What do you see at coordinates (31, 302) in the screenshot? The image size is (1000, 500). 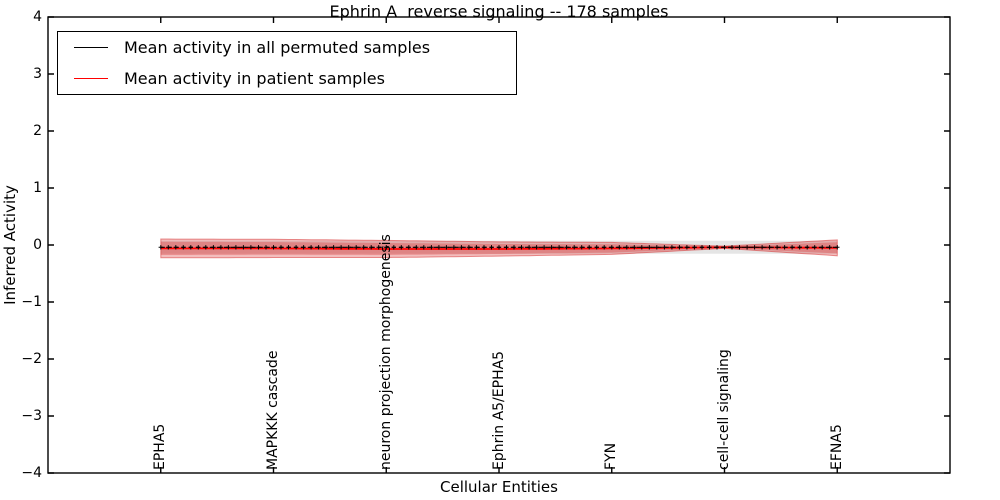 I see `y-tick-label: −1` at bounding box center [31, 302].